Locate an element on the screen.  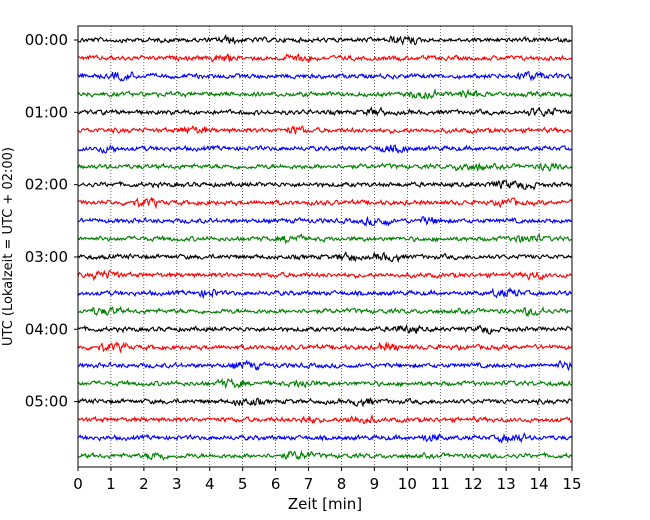
x-tick-label: 9 is located at coordinates (375, 484).